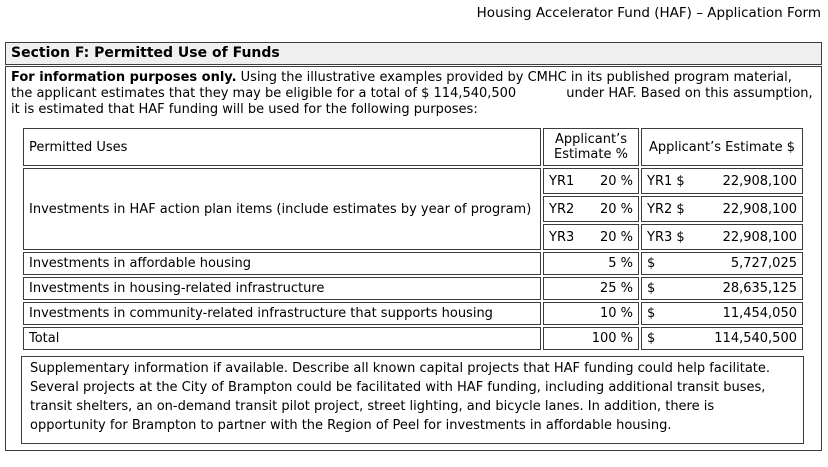  I want to click on dollar-field-yr3: YR3 $ 22,908,100, so click(722, 237).